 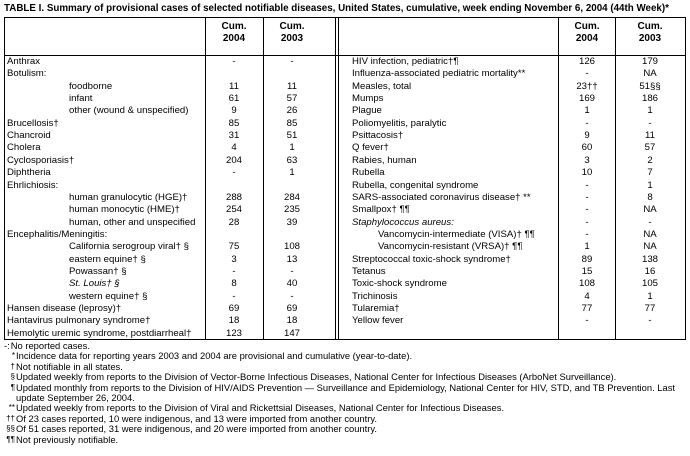 I want to click on case-count: 284, so click(x=291, y=197).